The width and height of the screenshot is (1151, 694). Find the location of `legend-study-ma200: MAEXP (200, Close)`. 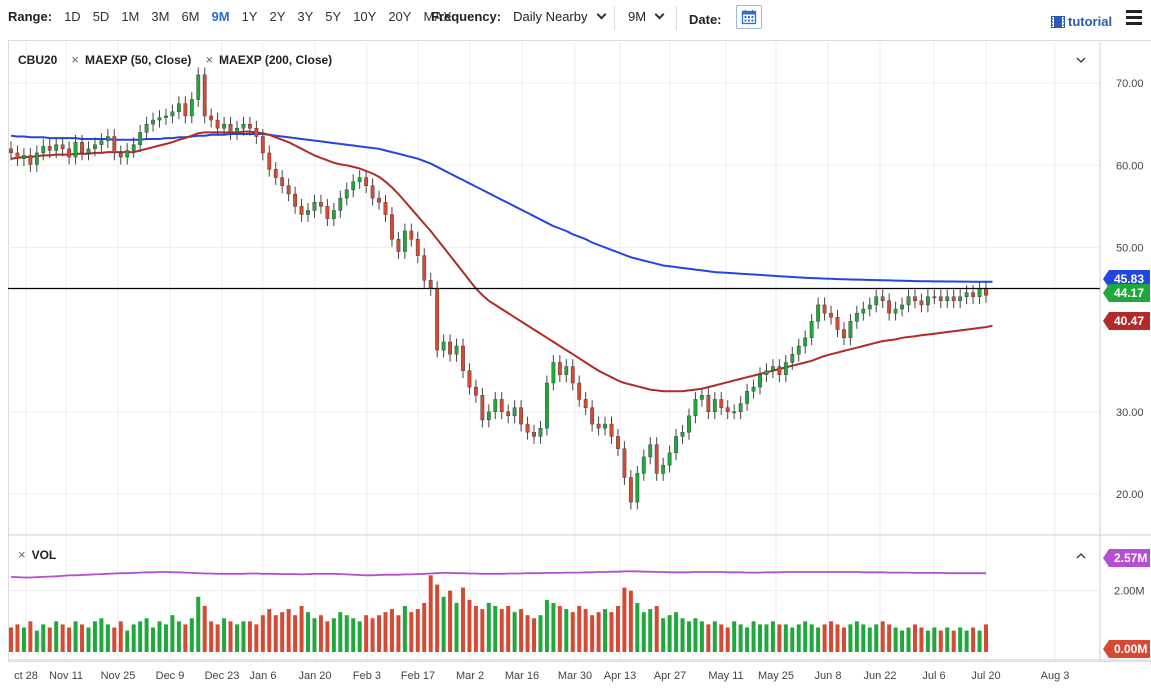

legend-study-ma200: MAEXP (200, Close) is located at coordinates (276, 59).